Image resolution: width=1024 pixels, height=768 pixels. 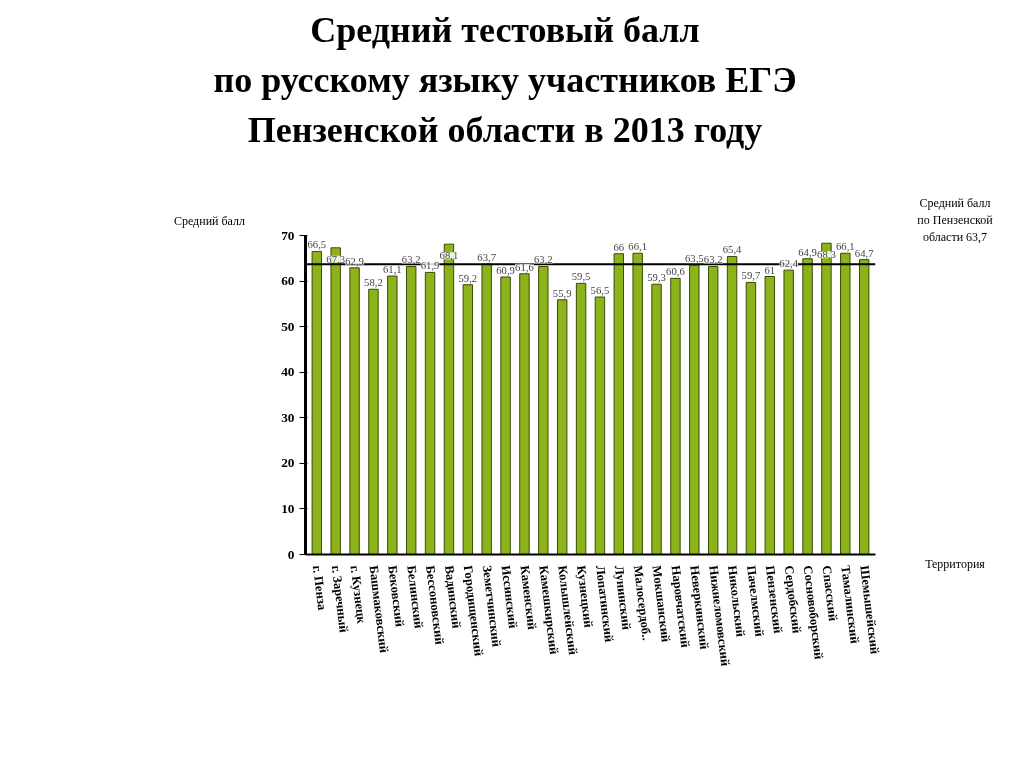 What do you see at coordinates (751, 276) in the screenshot?
I see `data-label: 59,7` at bounding box center [751, 276].